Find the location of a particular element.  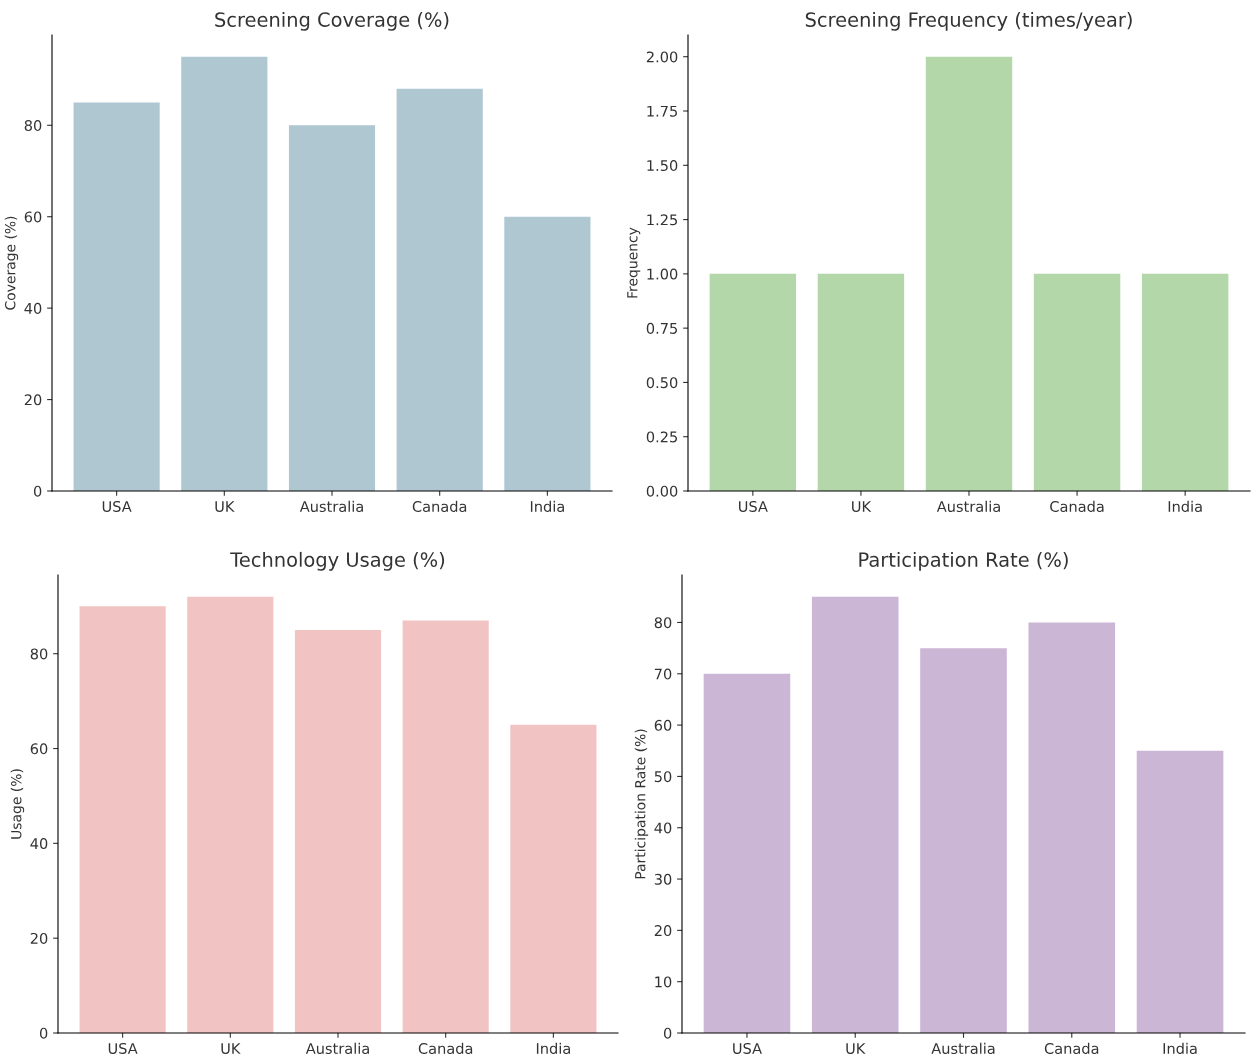

y-axis-title: Usage (%) is located at coordinates (17, 804).